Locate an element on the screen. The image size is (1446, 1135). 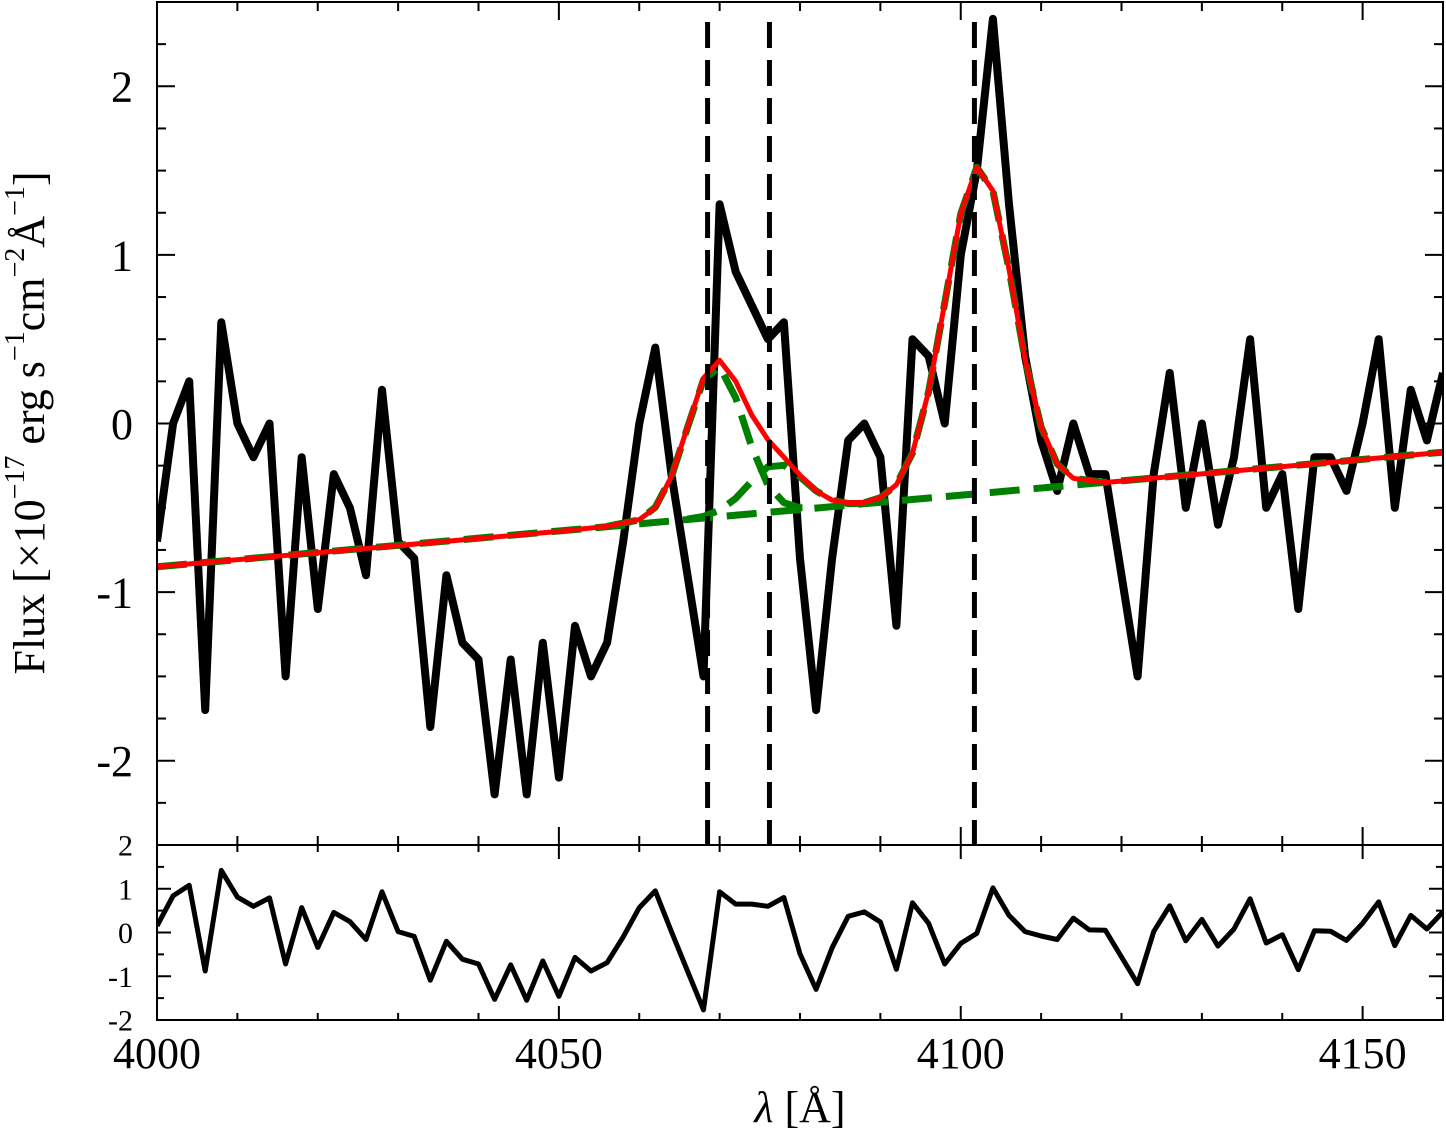
x-tick-label: 4150 is located at coordinates (1363, 1053).